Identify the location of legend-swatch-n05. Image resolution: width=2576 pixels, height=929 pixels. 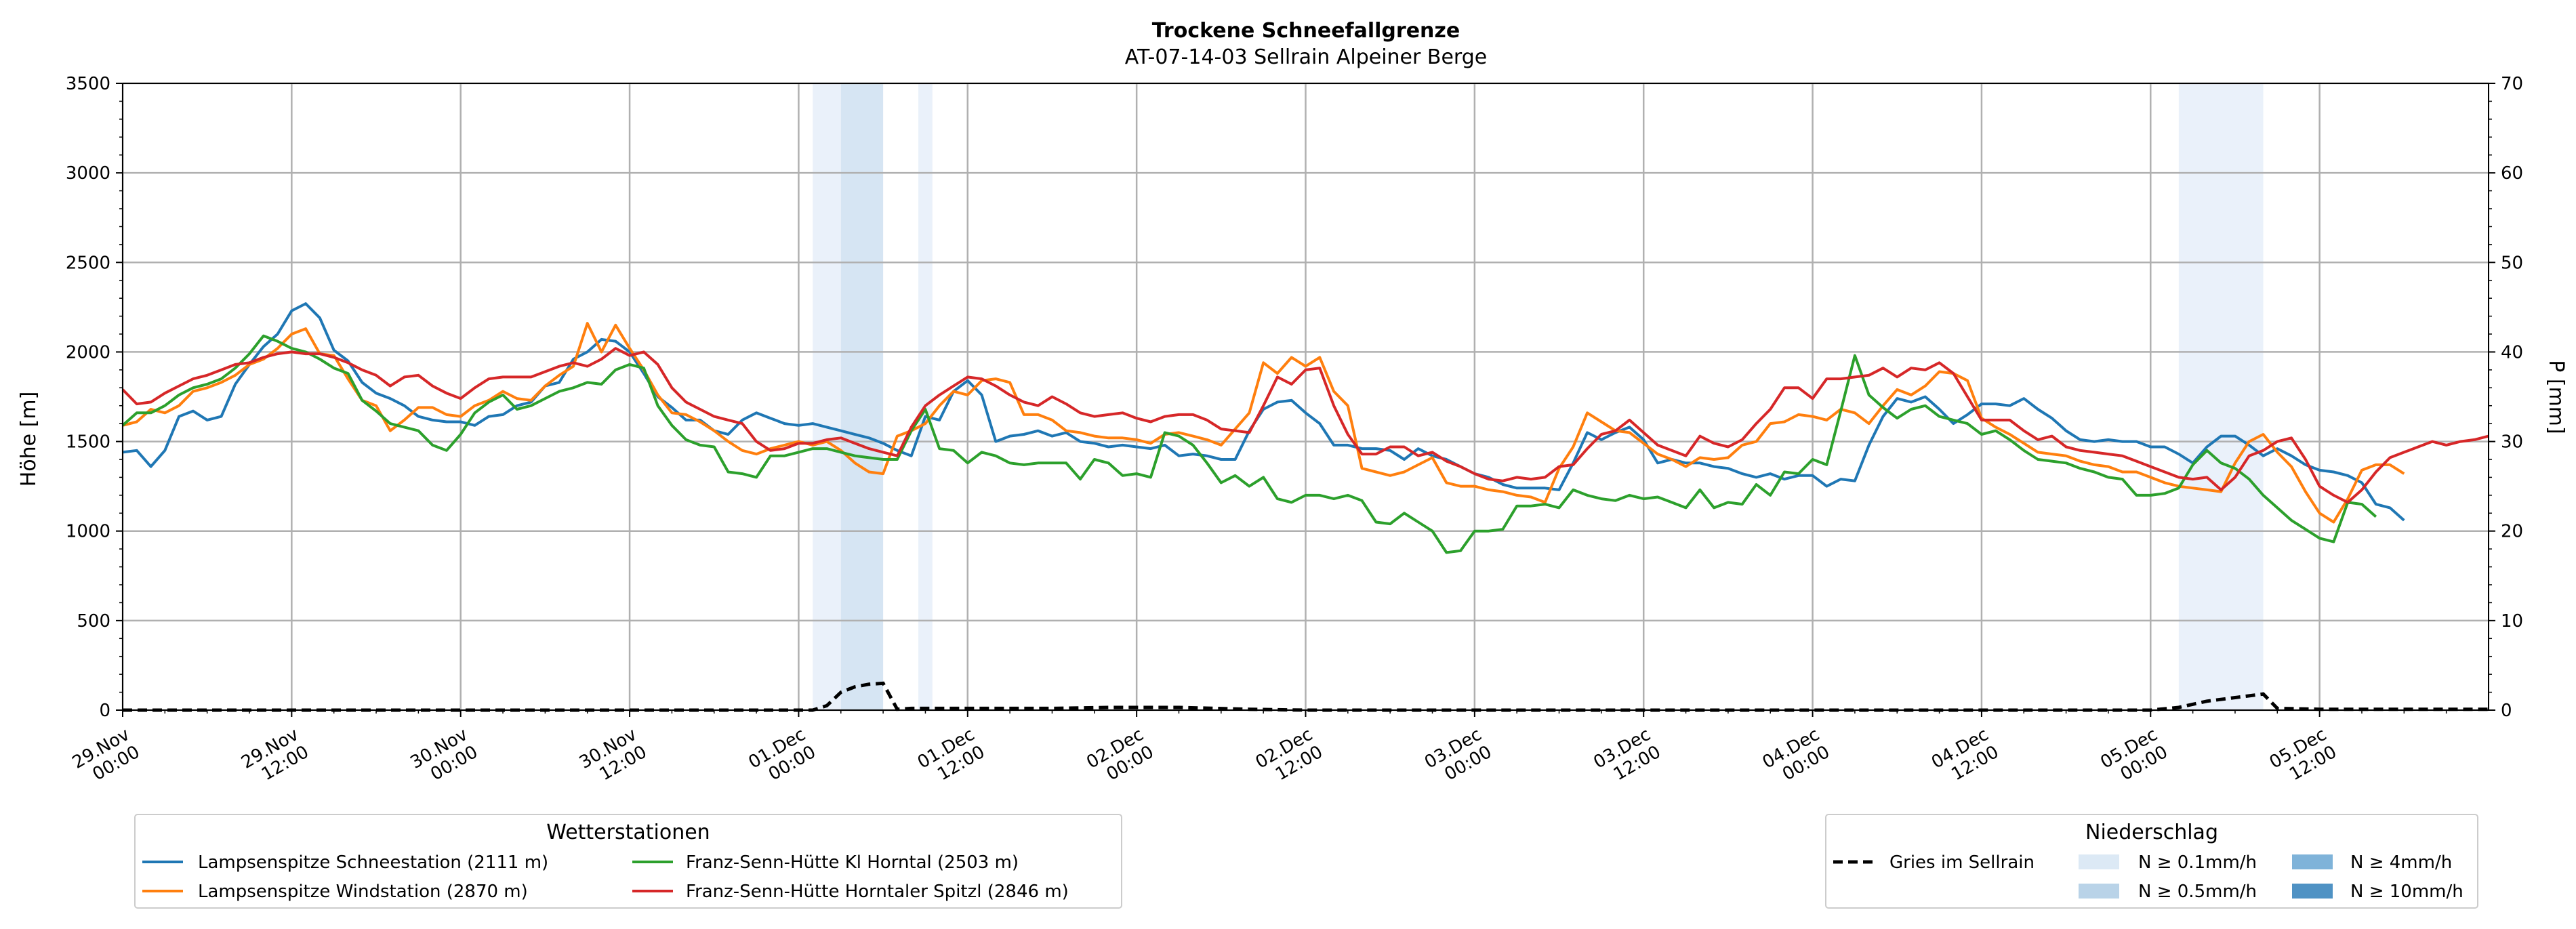
(2099, 891).